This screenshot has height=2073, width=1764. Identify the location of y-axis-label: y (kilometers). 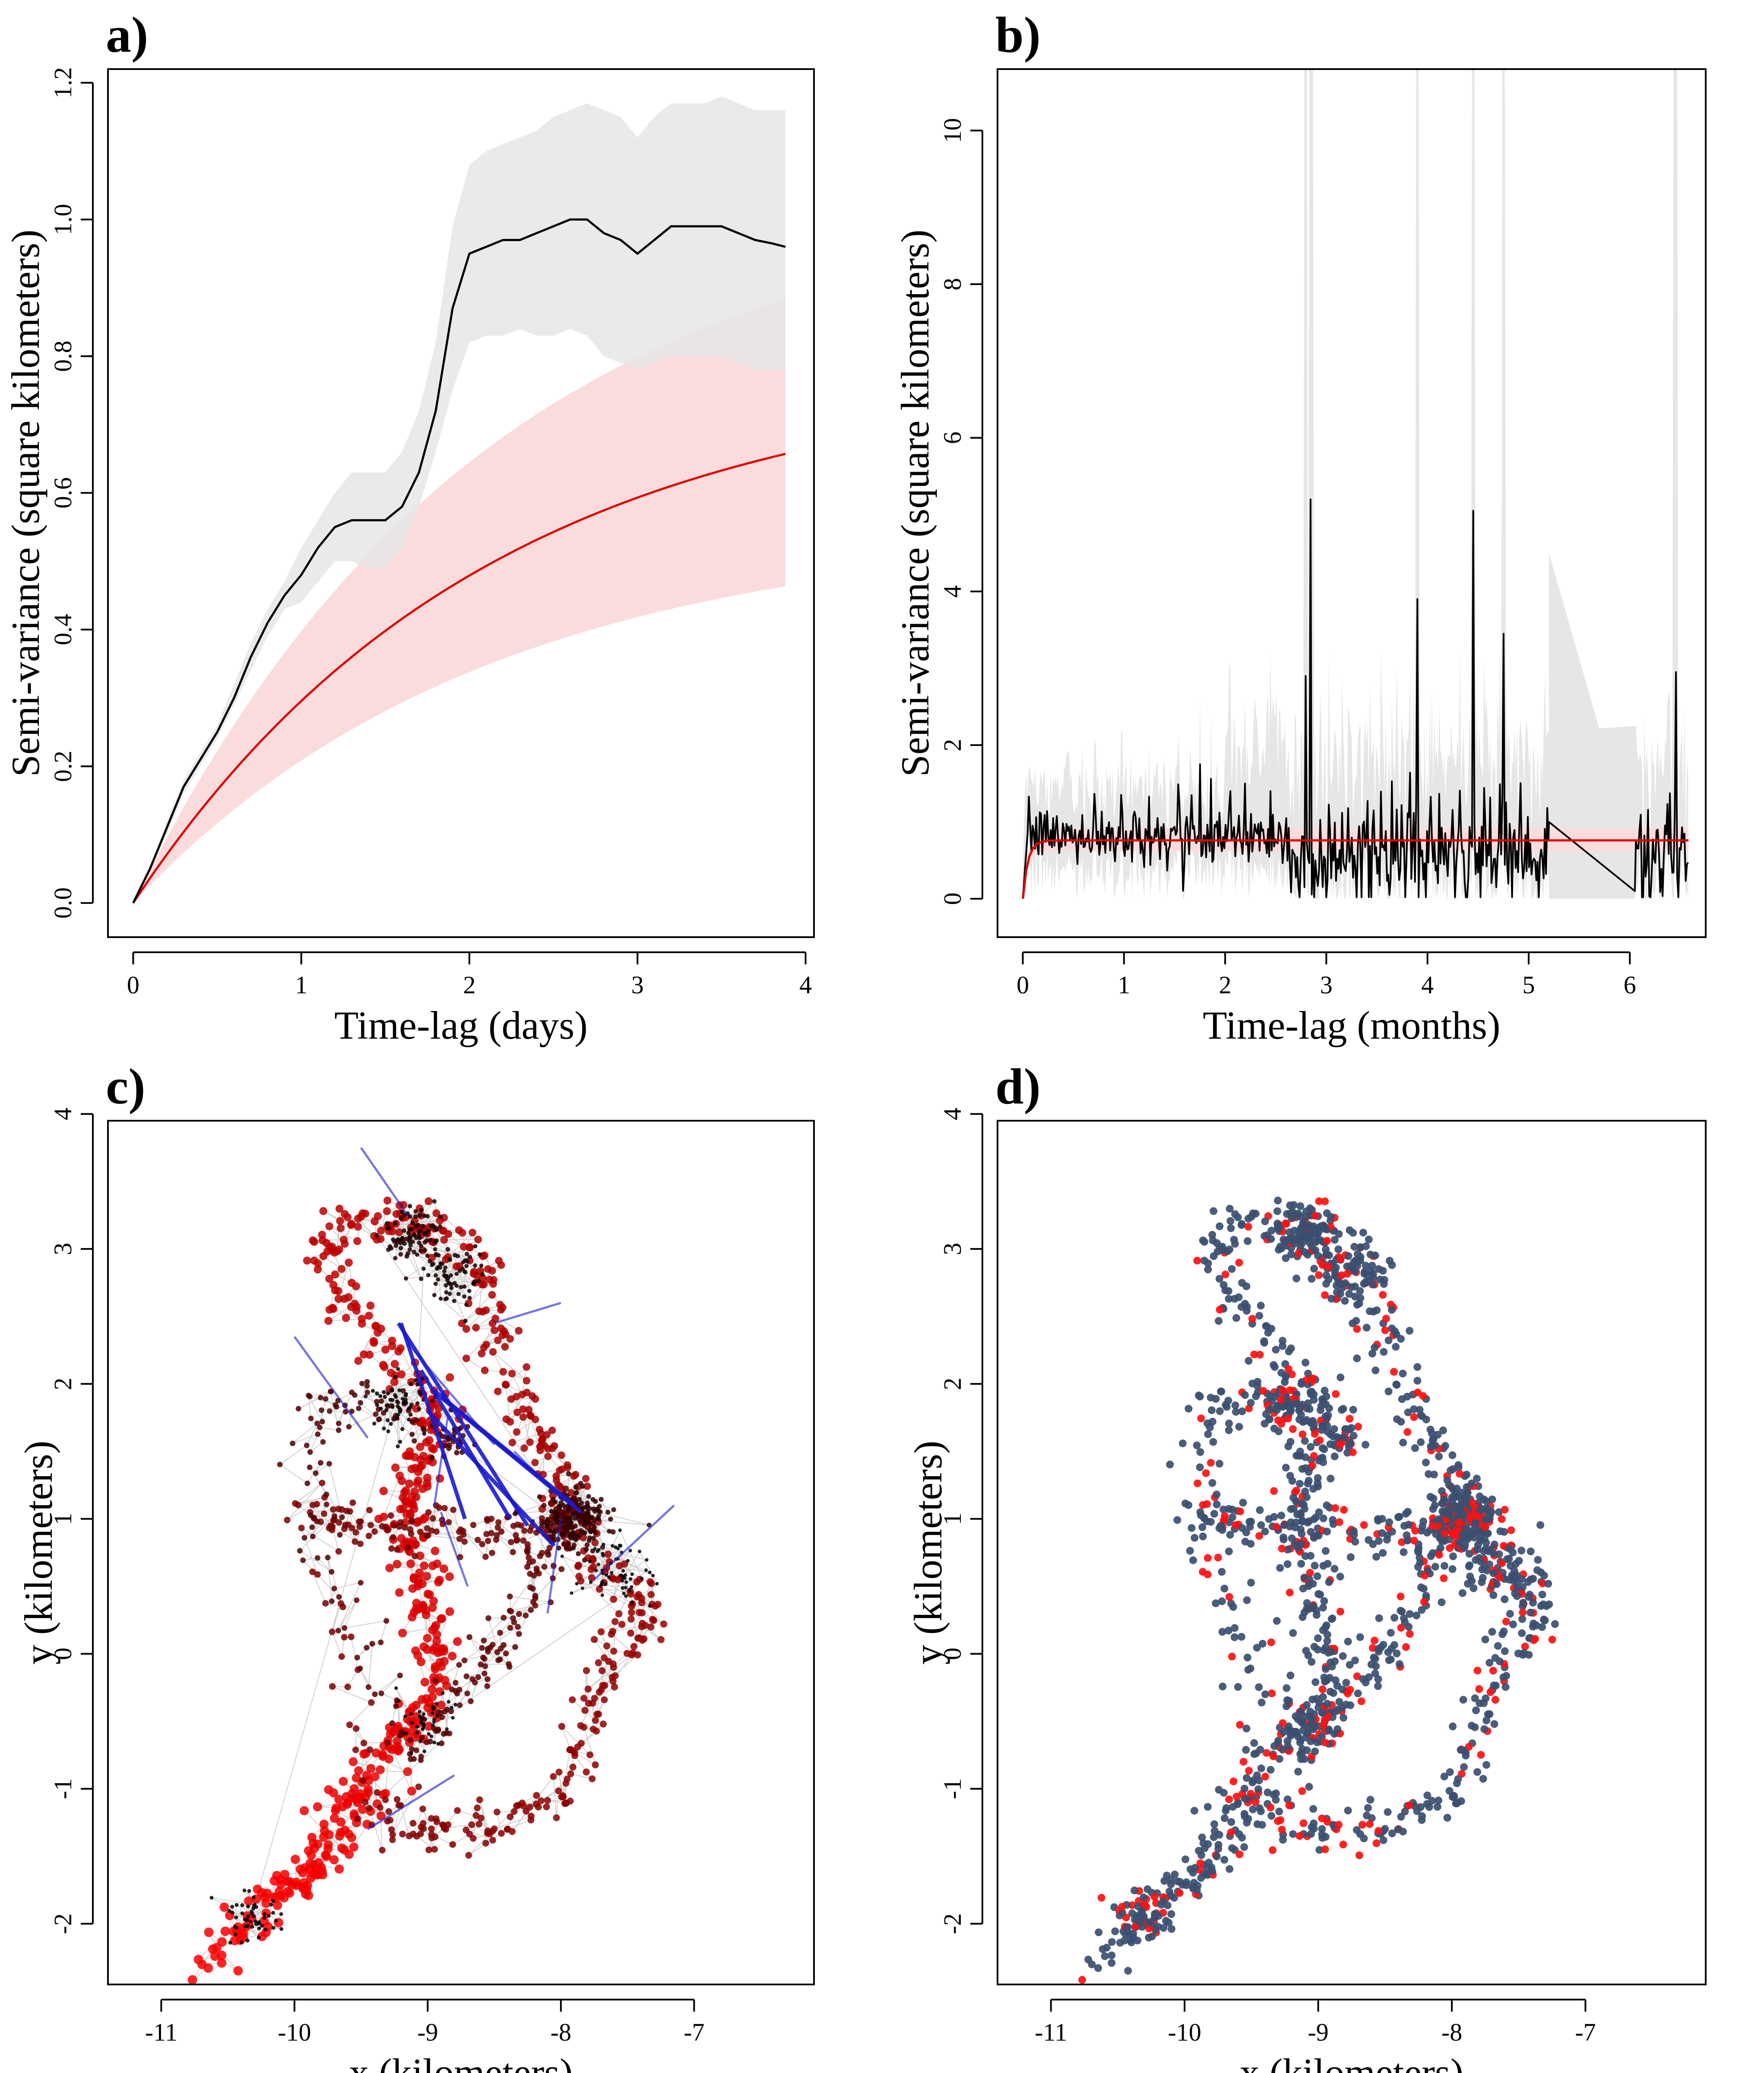
(38, 1553).